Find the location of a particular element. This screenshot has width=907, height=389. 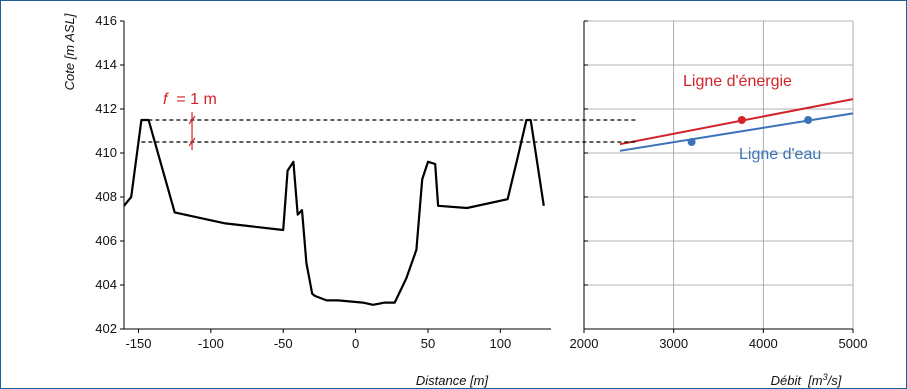

right-x-tick-label: 4000 is located at coordinates (763, 343).